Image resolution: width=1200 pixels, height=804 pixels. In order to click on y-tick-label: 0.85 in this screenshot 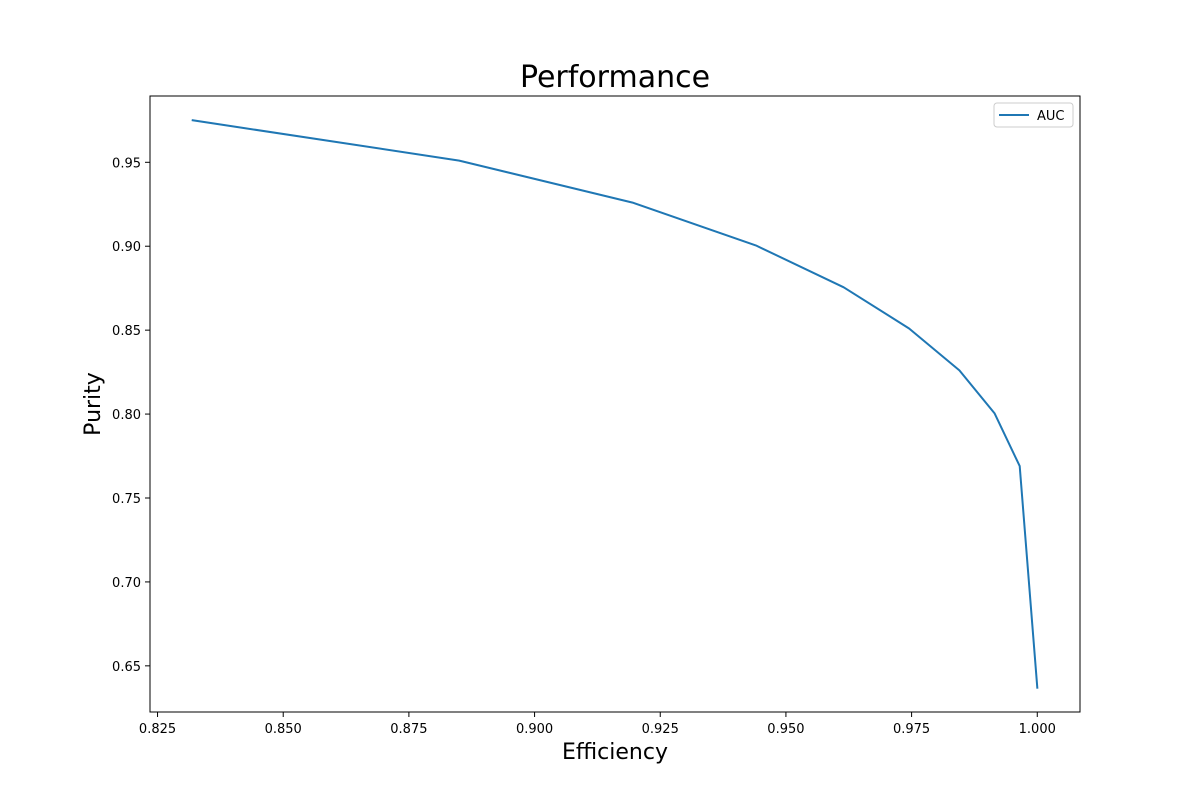, I will do `click(126, 331)`.